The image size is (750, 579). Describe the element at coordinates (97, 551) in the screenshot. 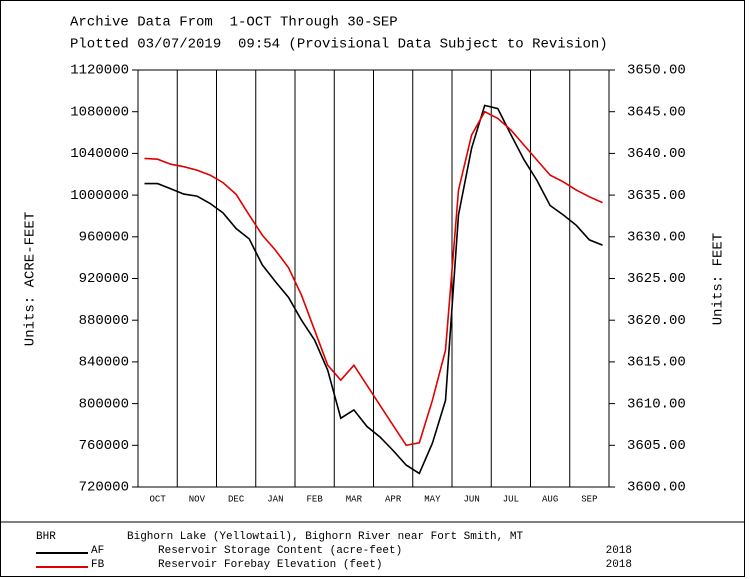

I see `legend-code: AF` at that location.